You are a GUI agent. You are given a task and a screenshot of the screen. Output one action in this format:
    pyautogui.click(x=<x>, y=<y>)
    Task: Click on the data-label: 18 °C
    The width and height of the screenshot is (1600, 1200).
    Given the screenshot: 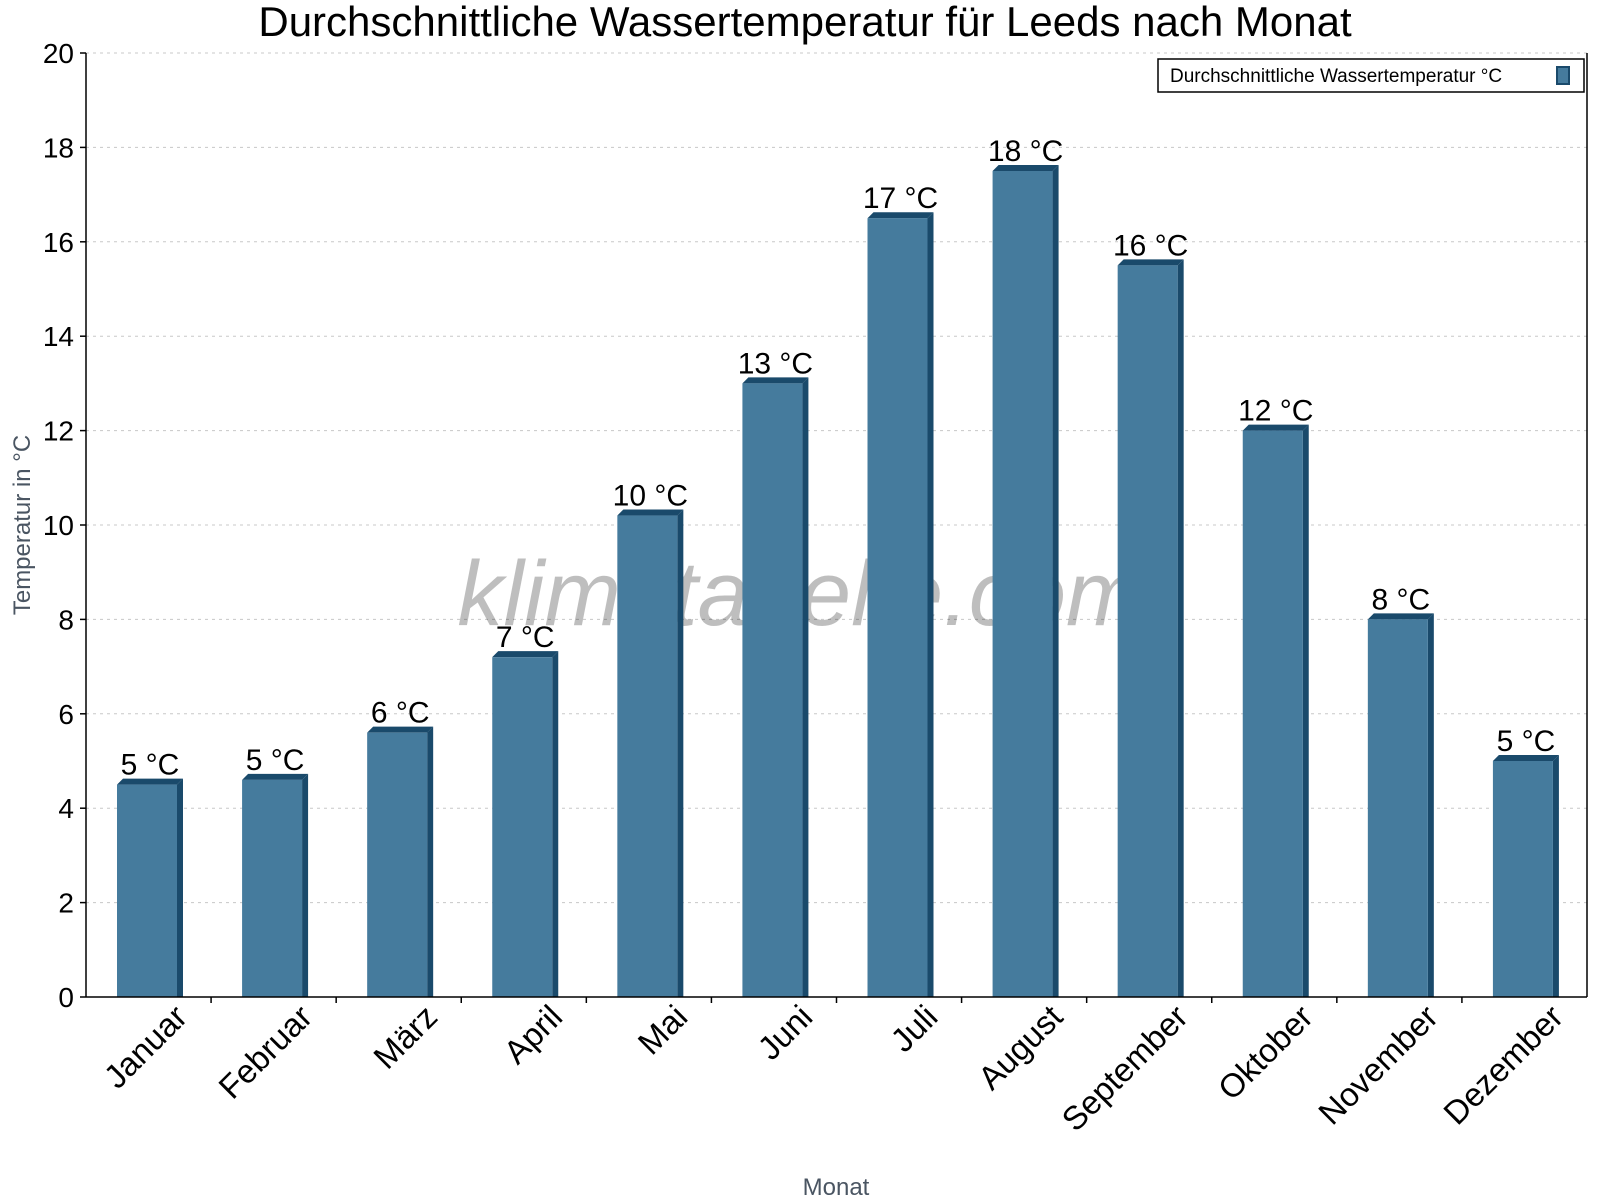 What is the action you would take?
    pyautogui.click(x=1025, y=151)
    